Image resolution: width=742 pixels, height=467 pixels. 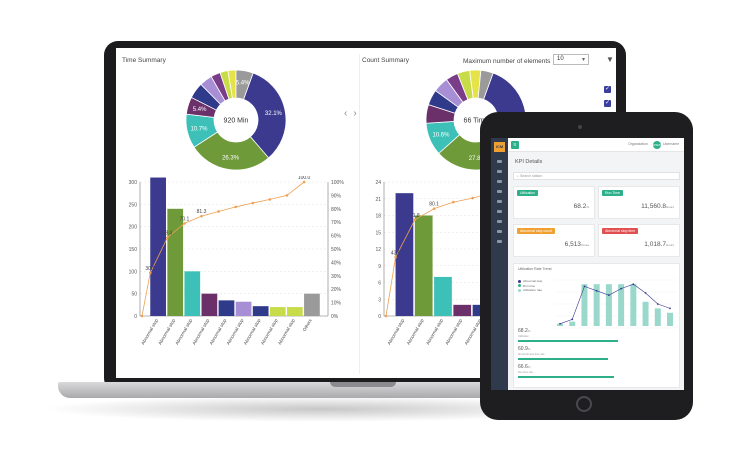 What do you see at coordinates (499, 171) in the screenshot?
I see `nav-dashboard-icon` at bounding box center [499, 171].